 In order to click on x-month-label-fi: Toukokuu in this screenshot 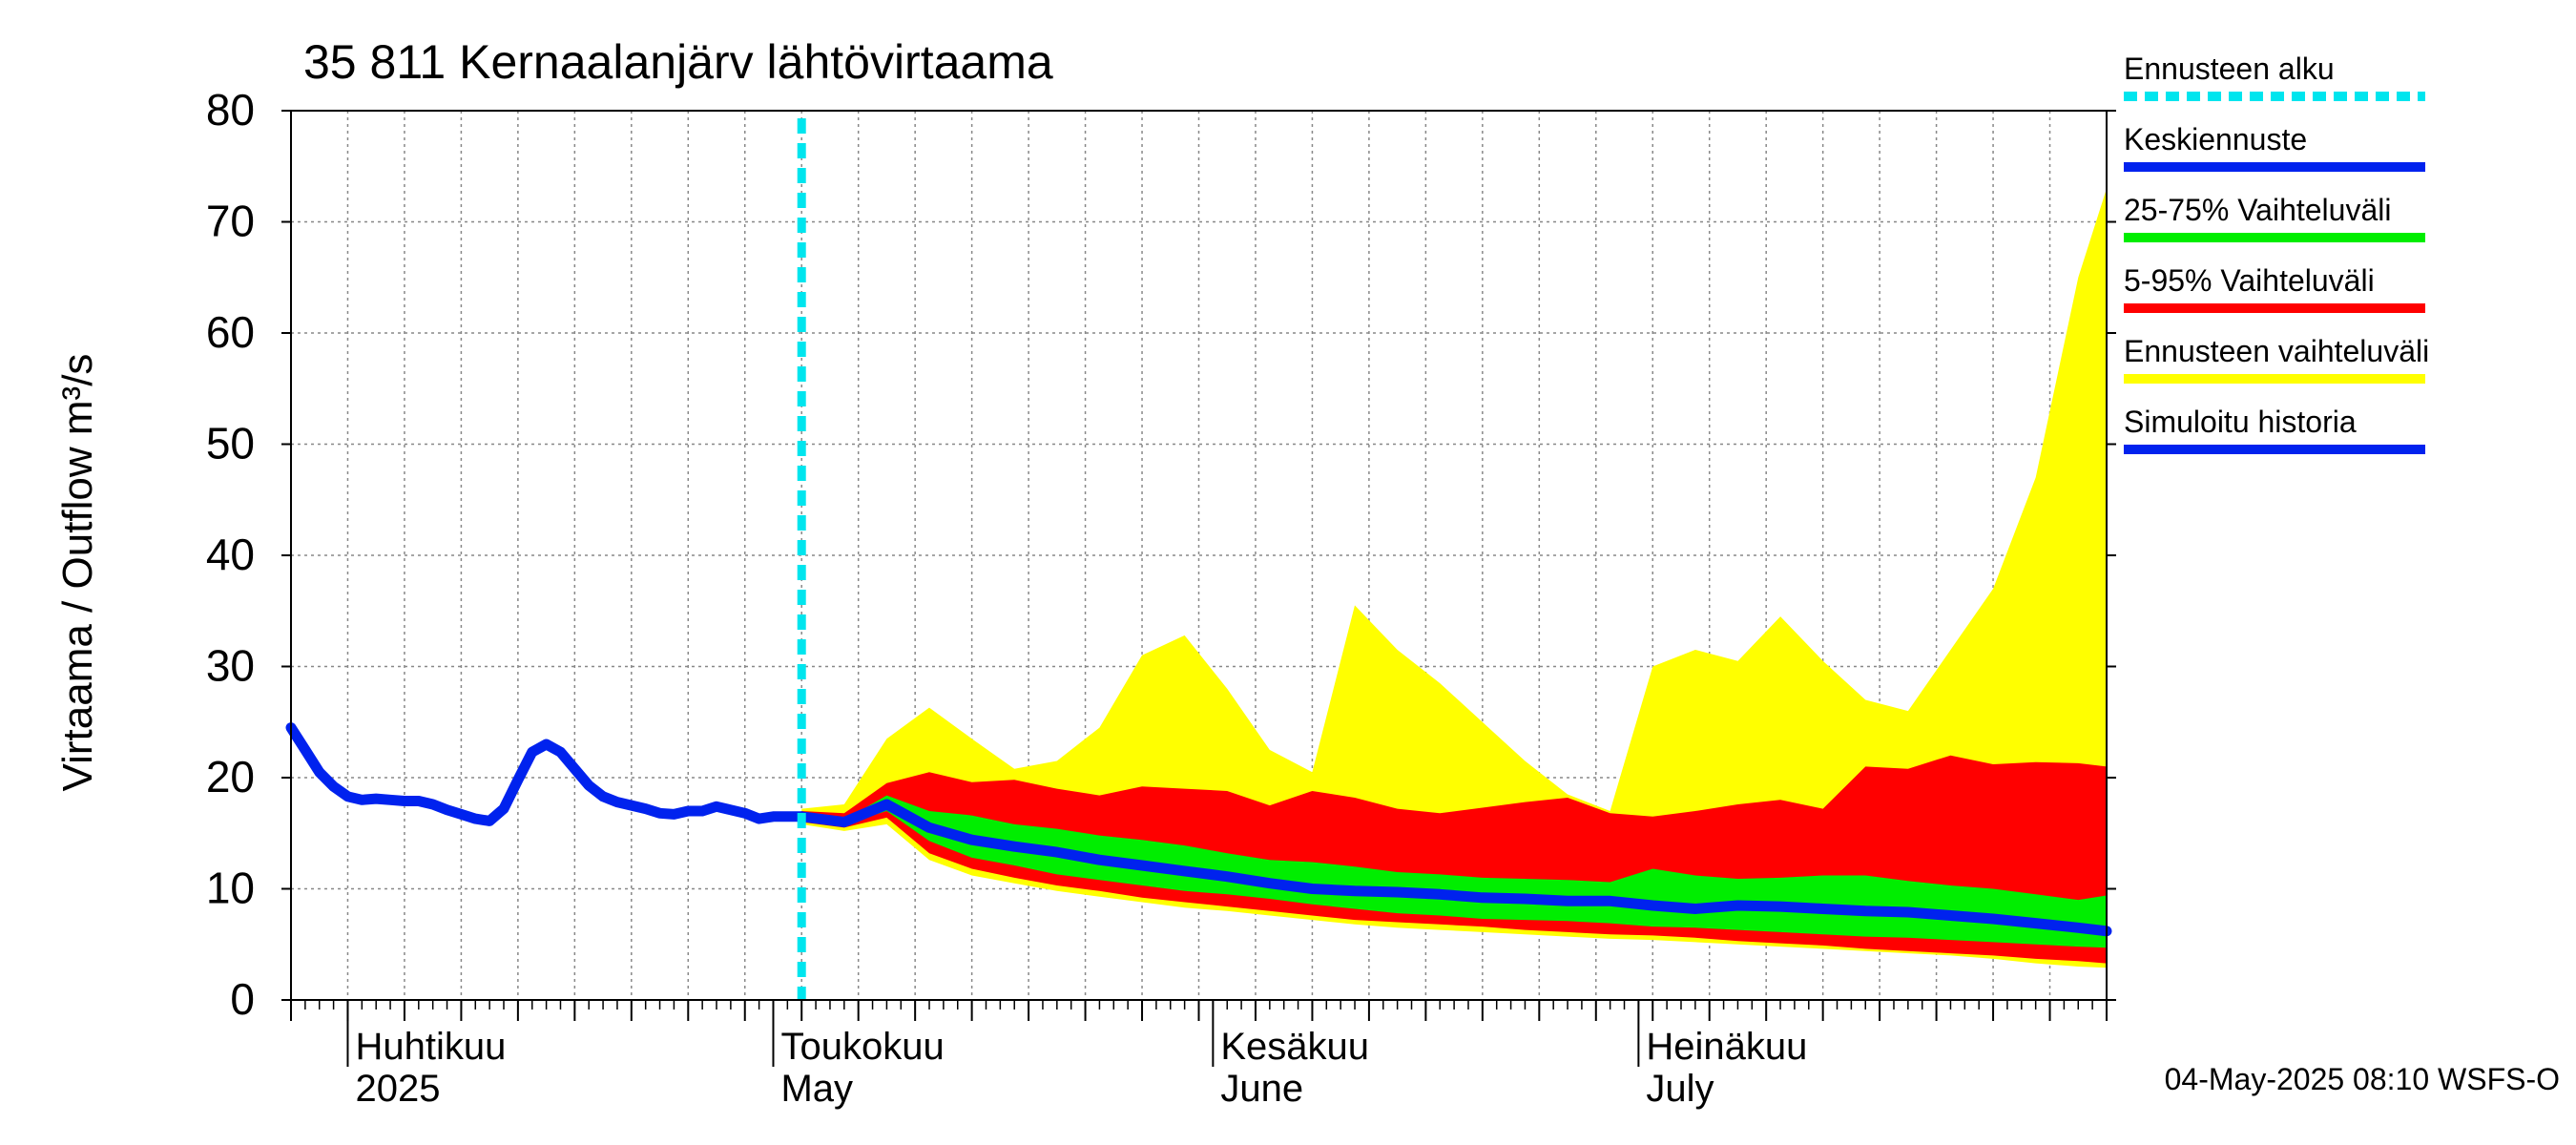, I will do `click(862, 1047)`.